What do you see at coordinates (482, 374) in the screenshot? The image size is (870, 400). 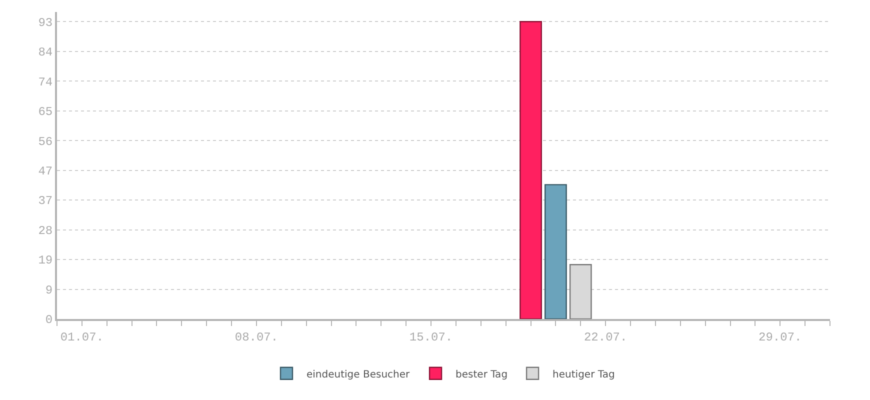 I see `legend-label: bester Tag` at bounding box center [482, 374].